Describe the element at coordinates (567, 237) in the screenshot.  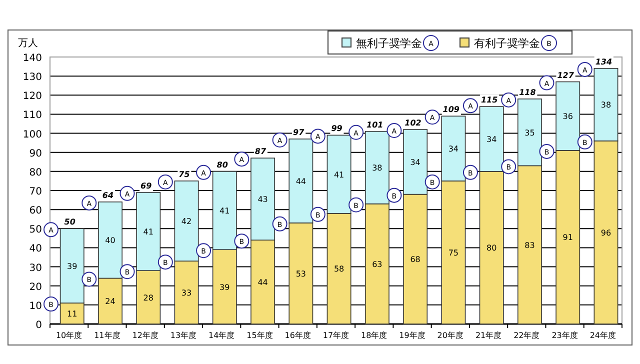
I see `data-label: 91` at that location.